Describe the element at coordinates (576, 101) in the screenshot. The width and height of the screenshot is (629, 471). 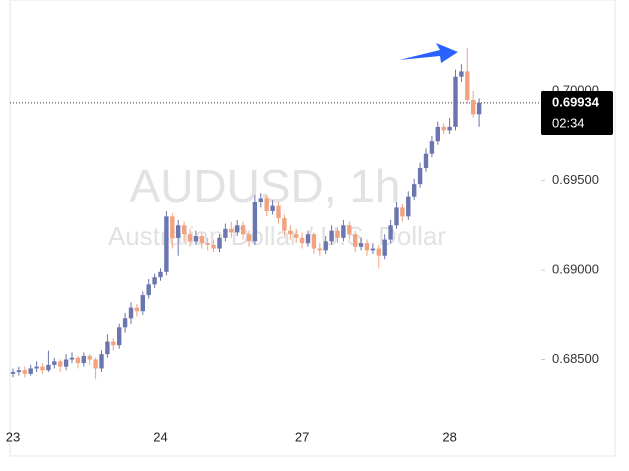
I see `last-price-label: 0.69934` at that location.